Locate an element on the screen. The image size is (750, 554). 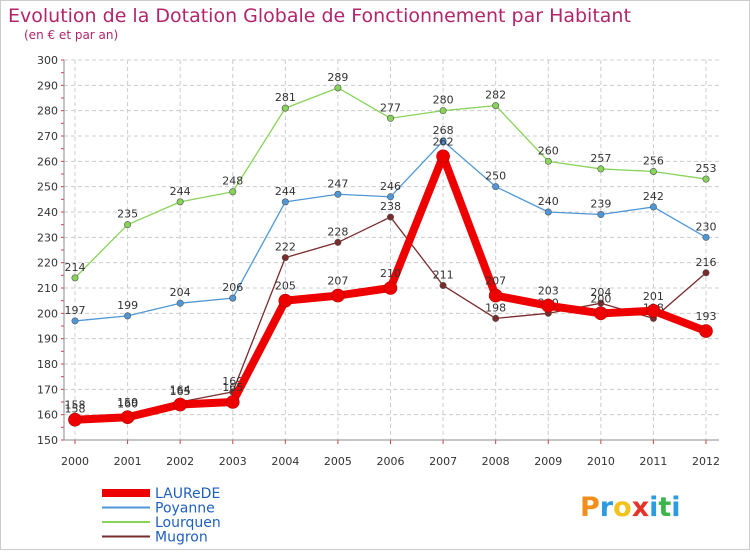
proxiti-logo: Proxiti is located at coordinates (630, 507).